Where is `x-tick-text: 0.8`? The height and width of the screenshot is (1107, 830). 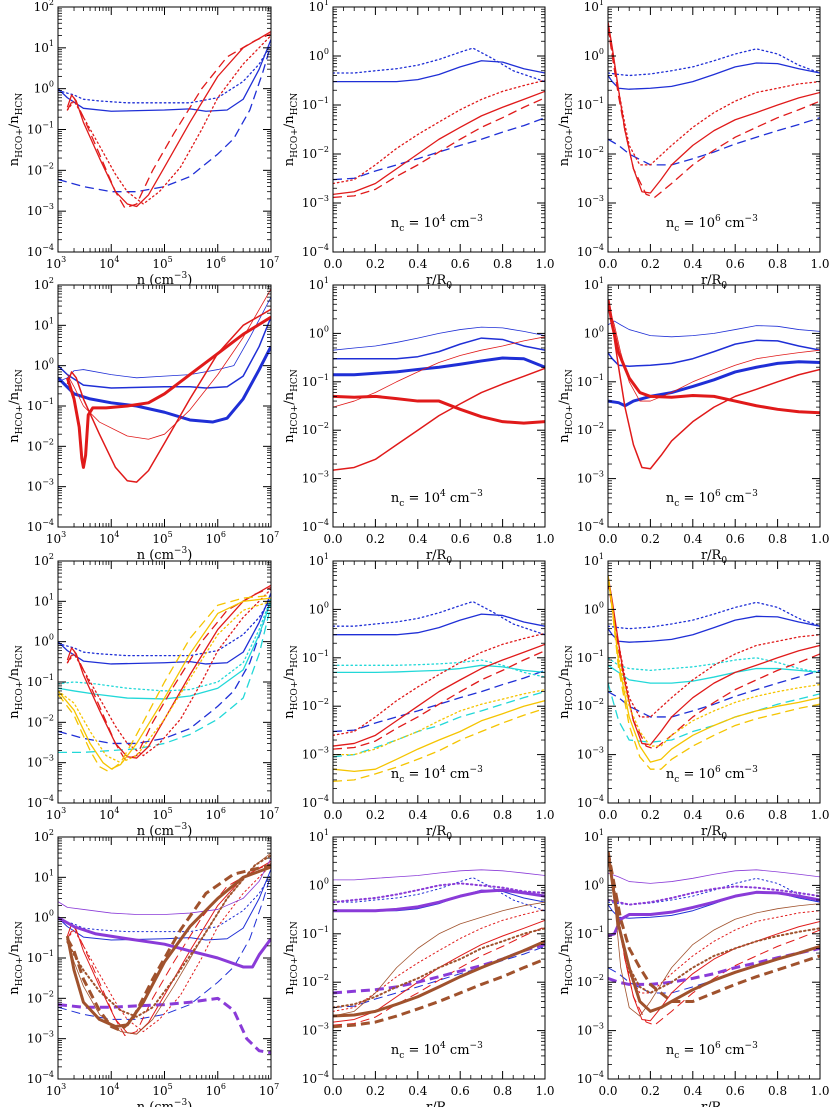
x-tick-text: 0.8 is located at coordinates (502, 1091).